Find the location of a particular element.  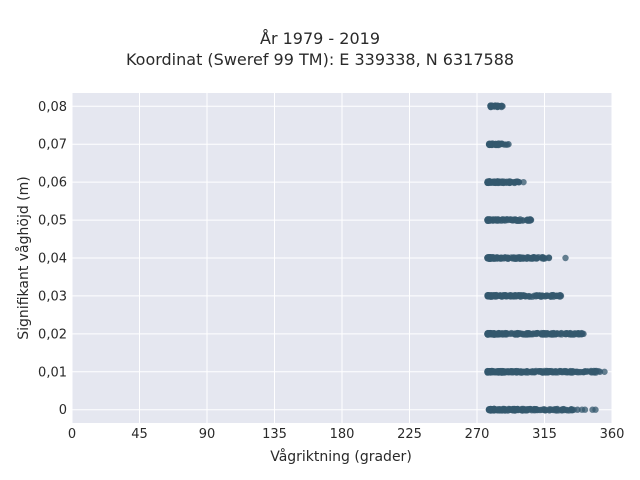

y-tick-label: 0,01 is located at coordinates (52, 372).